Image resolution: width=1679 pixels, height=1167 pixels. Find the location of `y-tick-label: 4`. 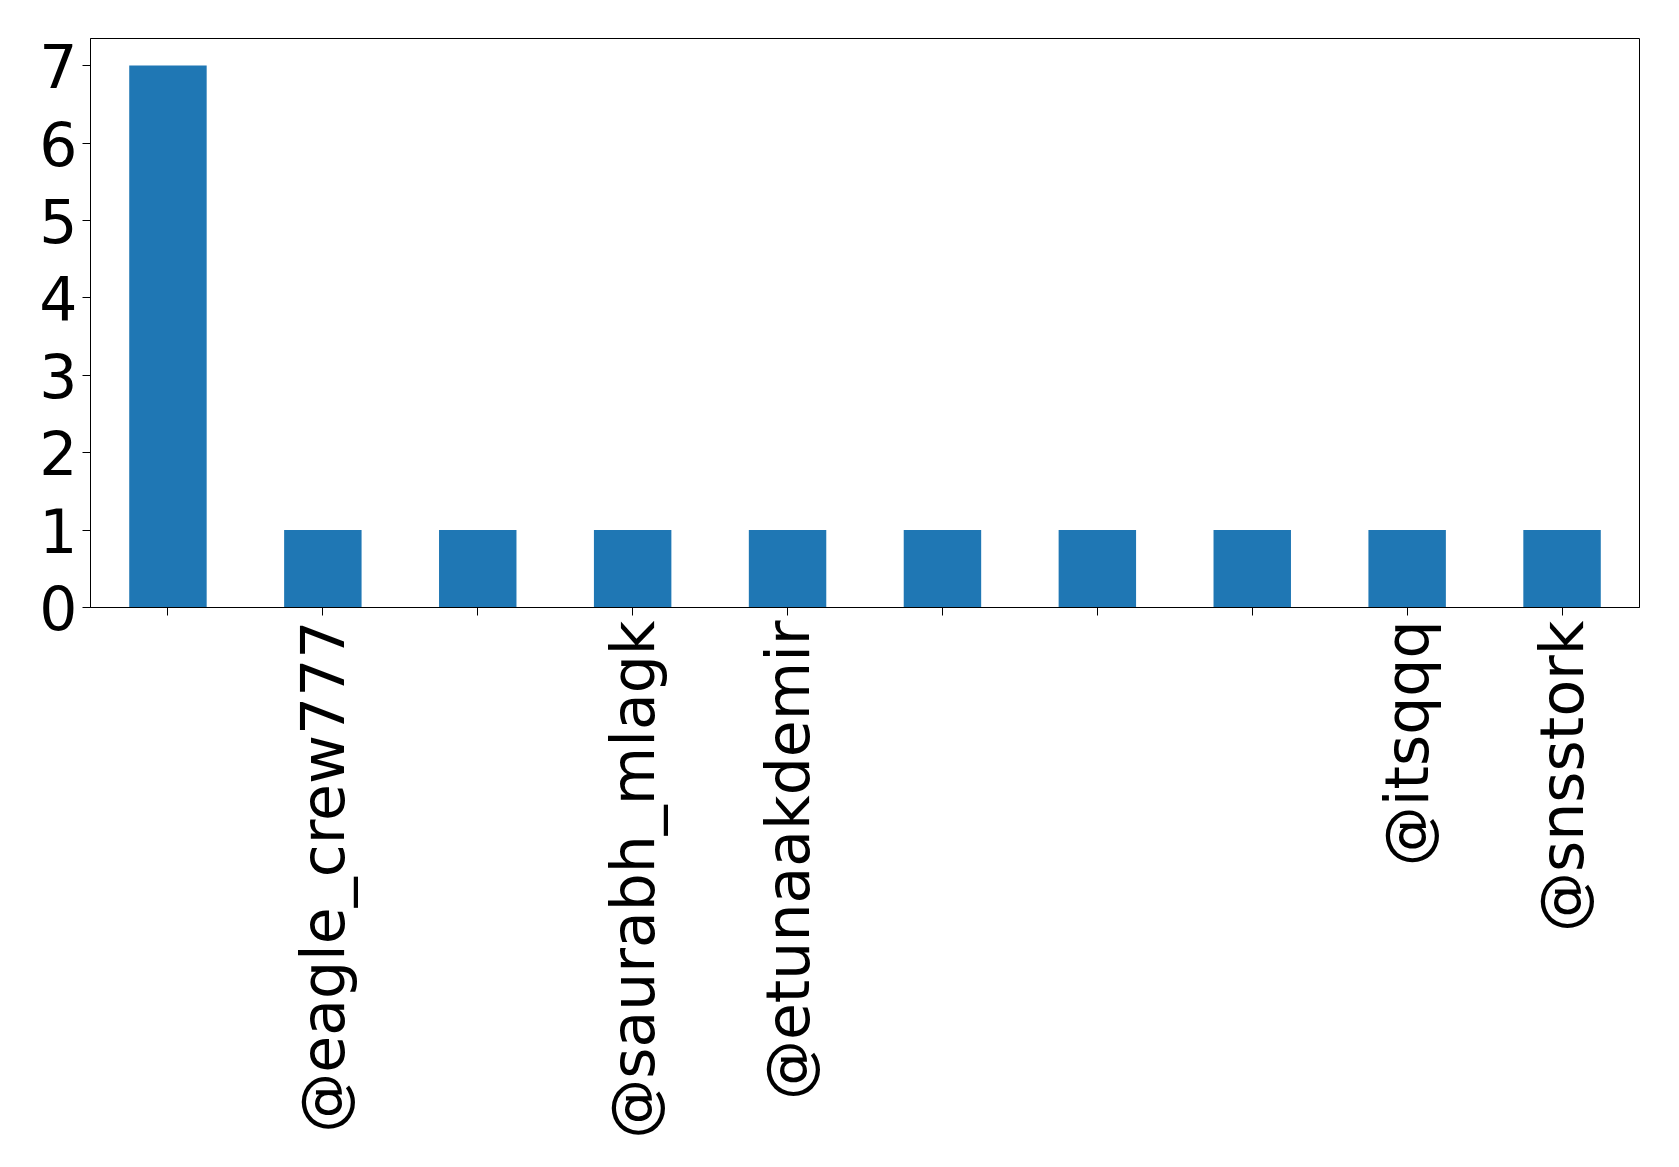

y-tick-label: 4 is located at coordinates (58, 299).